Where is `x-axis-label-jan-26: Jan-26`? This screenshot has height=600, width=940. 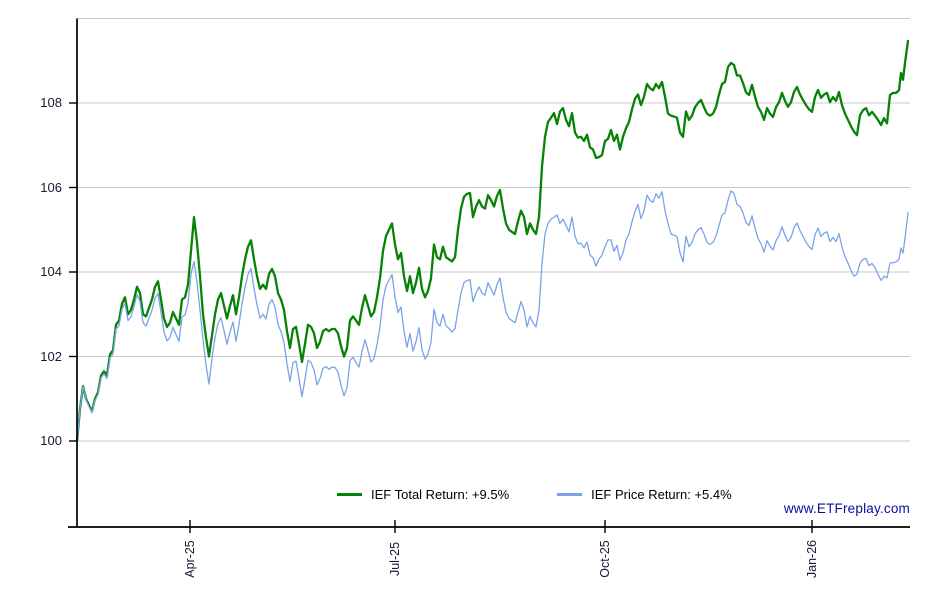
x-axis-label-jan-26: Jan-26 is located at coordinates (812, 559).